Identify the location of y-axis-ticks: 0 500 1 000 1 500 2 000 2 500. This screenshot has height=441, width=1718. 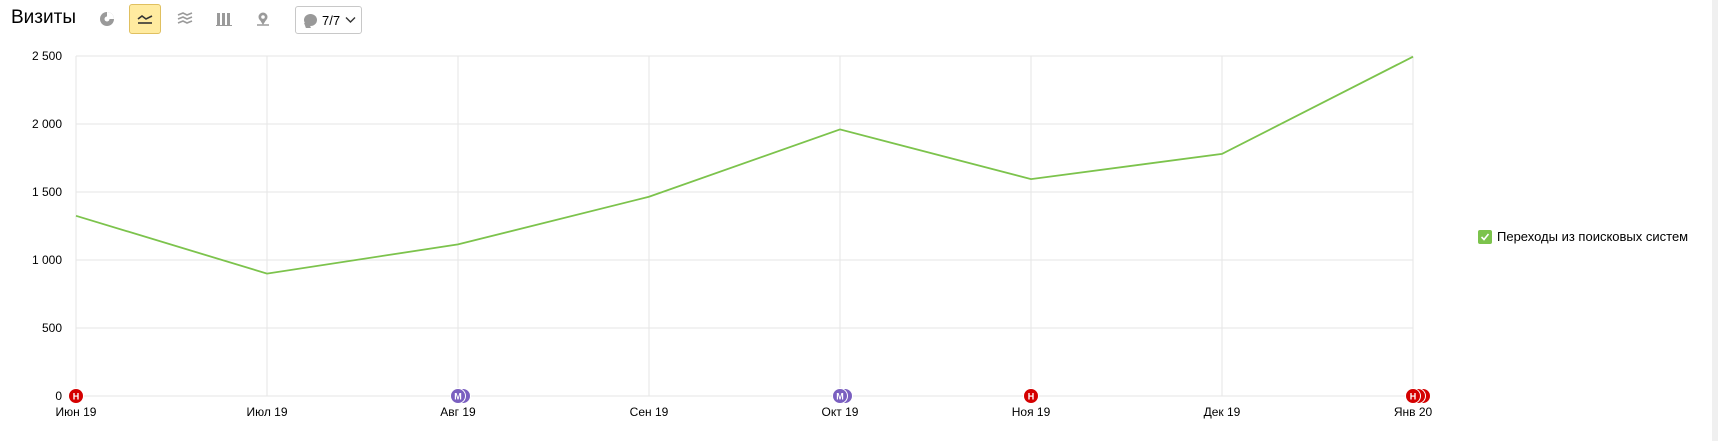
(47, 226).